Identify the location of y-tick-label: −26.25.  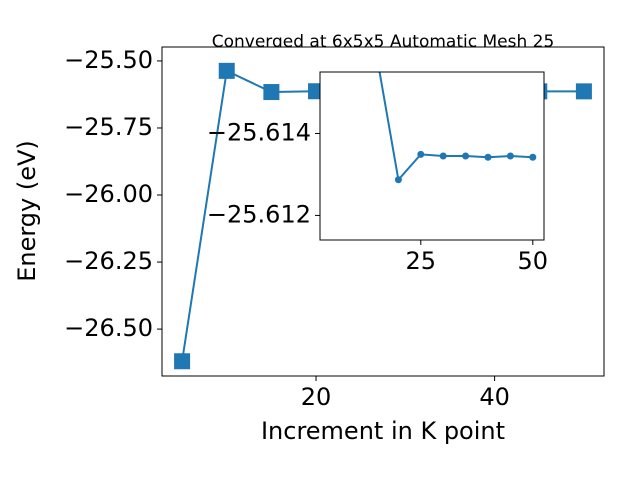
(108, 261).